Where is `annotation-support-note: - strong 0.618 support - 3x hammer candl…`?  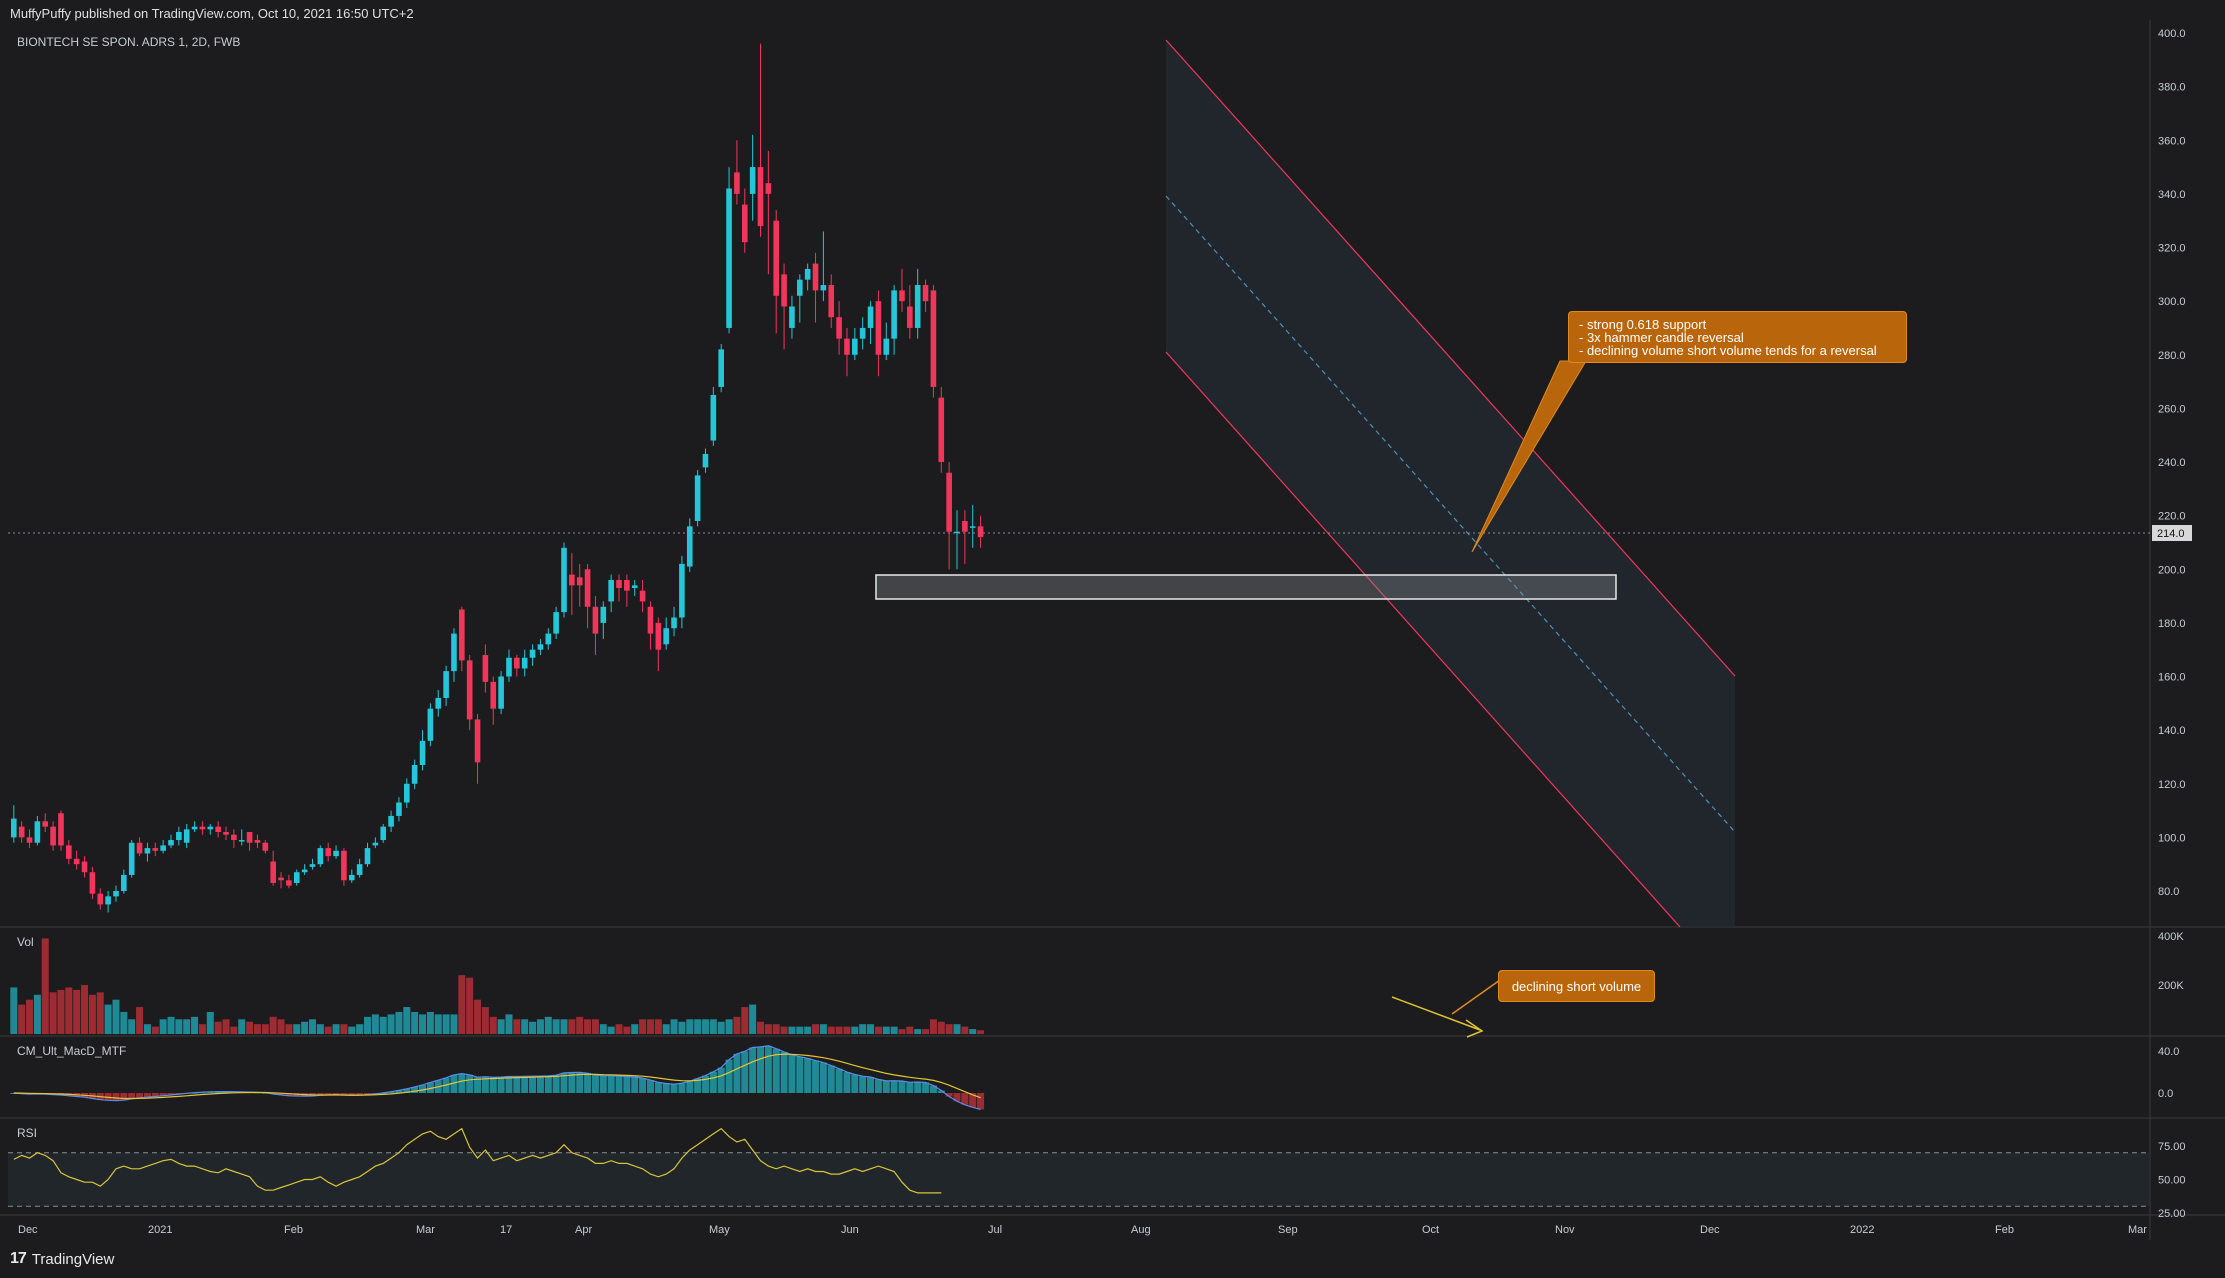 annotation-support-note: - strong 0.618 support - 3x hammer candl… is located at coordinates (1737, 337).